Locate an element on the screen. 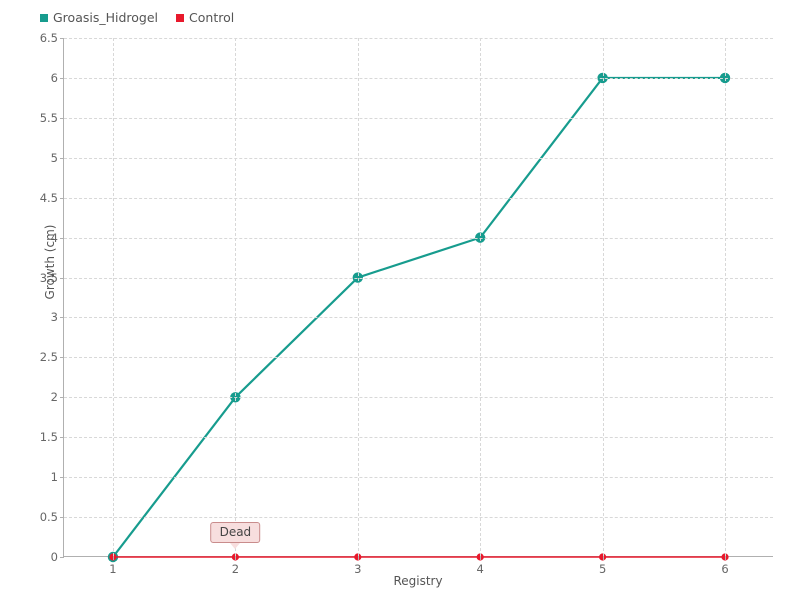 This screenshot has width=800, height=600. y-tick-label: 1 is located at coordinates (54, 477).